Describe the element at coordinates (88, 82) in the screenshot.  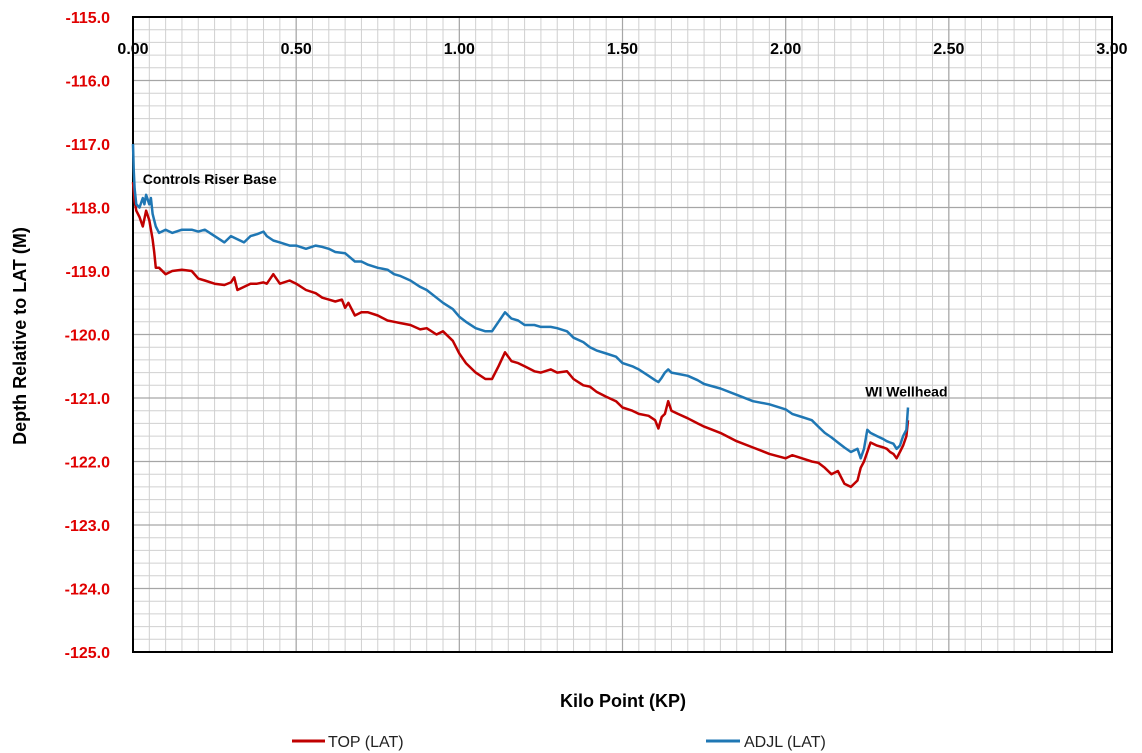
I see `y-tick-label: -116.0` at that location.